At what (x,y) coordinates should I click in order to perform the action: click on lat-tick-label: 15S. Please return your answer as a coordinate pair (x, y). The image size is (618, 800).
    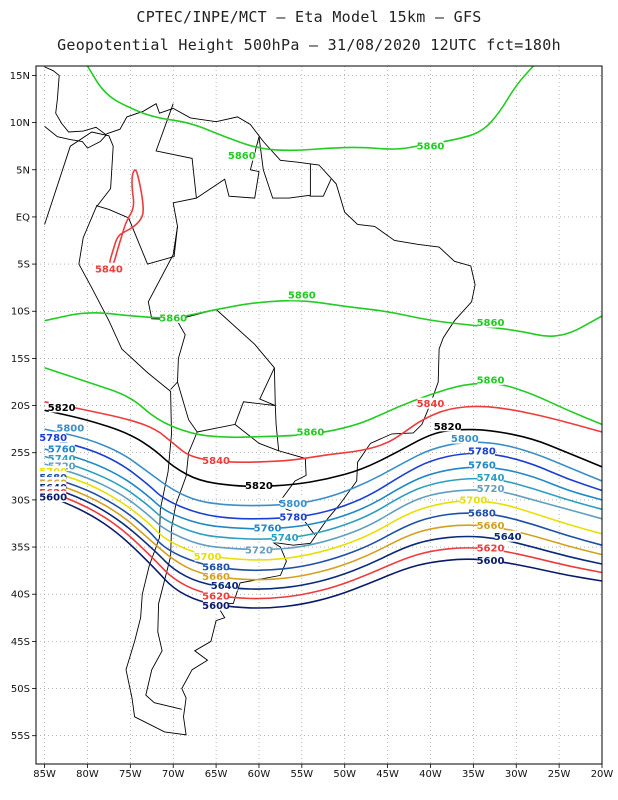
    Looking at the image, I should click on (20, 359).